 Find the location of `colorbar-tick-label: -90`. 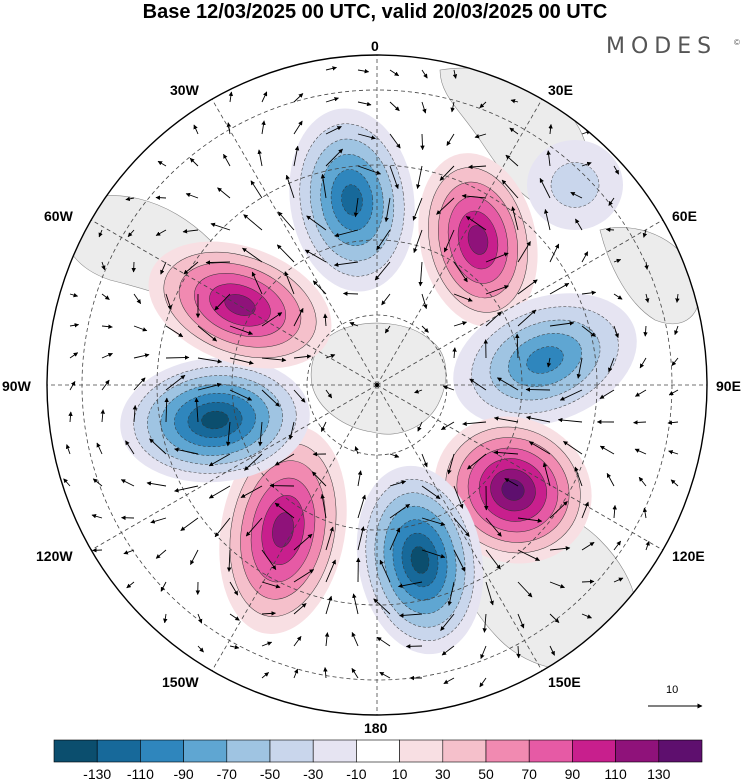

colorbar-tick-label: -90 is located at coordinates (183, 774).